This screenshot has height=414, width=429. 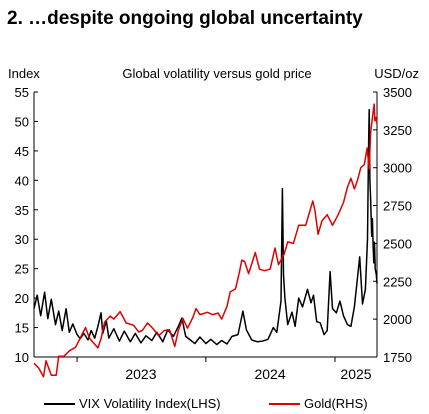 What do you see at coordinates (22, 239) in the screenshot?
I see `left-tick-label: 30` at bounding box center [22, 239].